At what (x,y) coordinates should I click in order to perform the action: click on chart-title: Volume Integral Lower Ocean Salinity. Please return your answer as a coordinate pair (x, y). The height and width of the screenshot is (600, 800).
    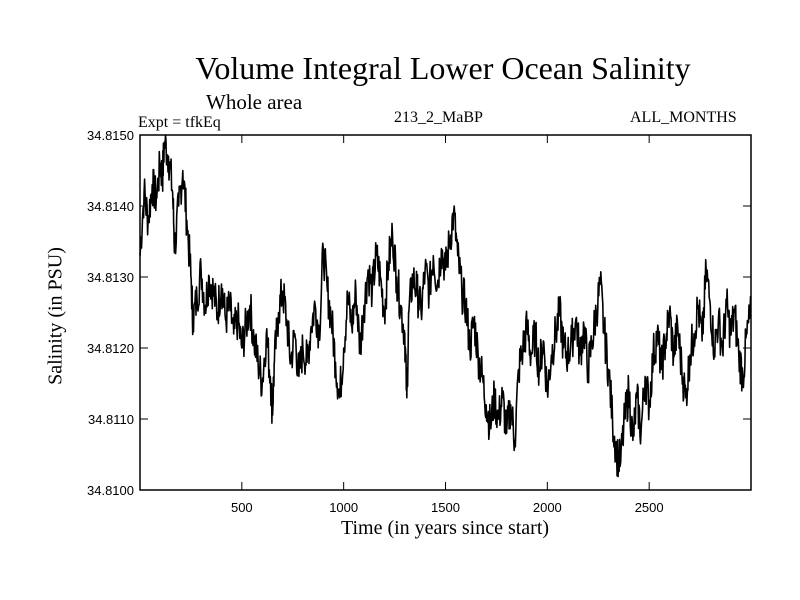
    Looking at the image, I should click on (443, 68).